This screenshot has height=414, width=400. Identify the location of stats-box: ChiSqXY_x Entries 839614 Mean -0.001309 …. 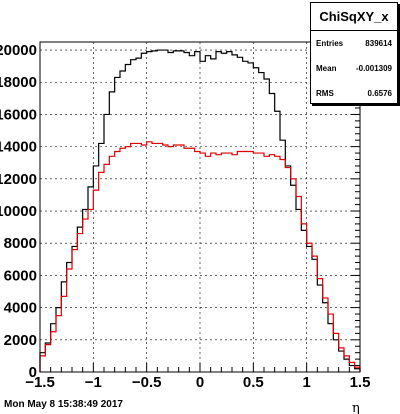
(354, 53).